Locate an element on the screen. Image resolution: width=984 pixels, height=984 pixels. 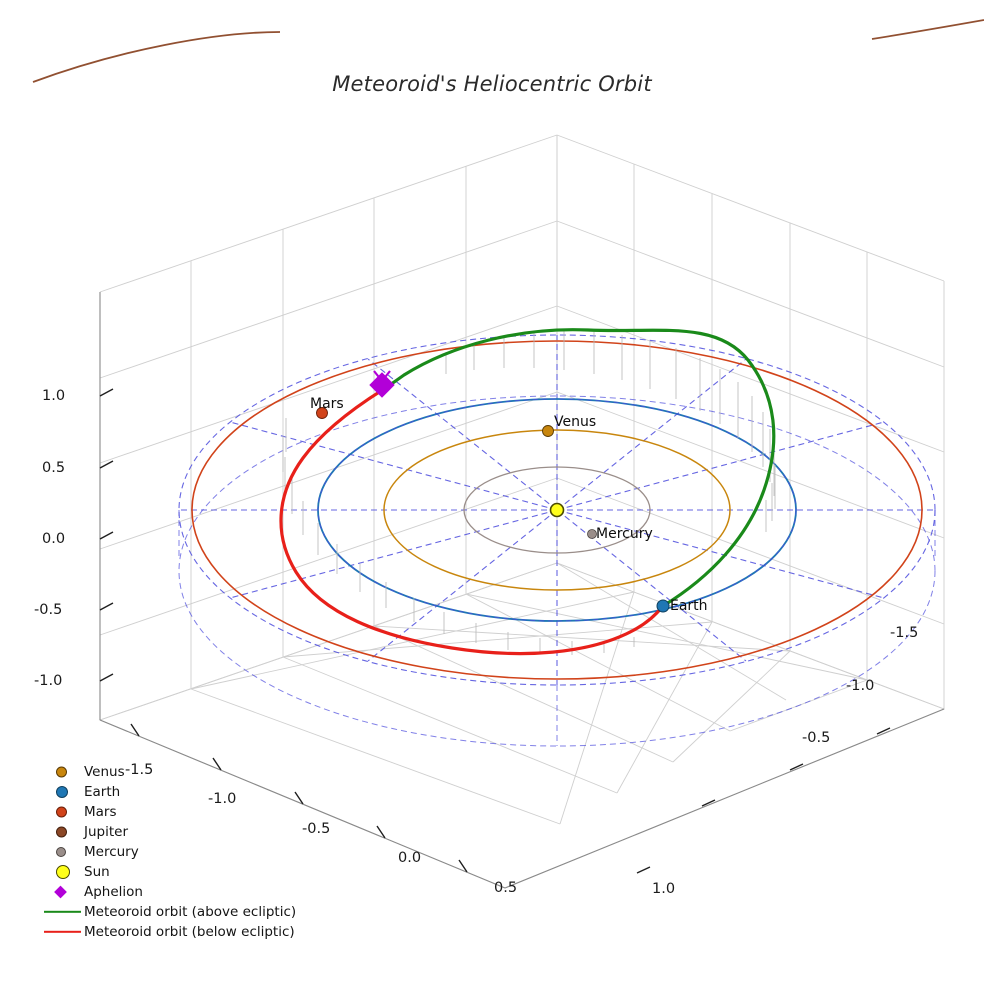
z-tick-0: 1.0 is located at coordinates (54, 396).